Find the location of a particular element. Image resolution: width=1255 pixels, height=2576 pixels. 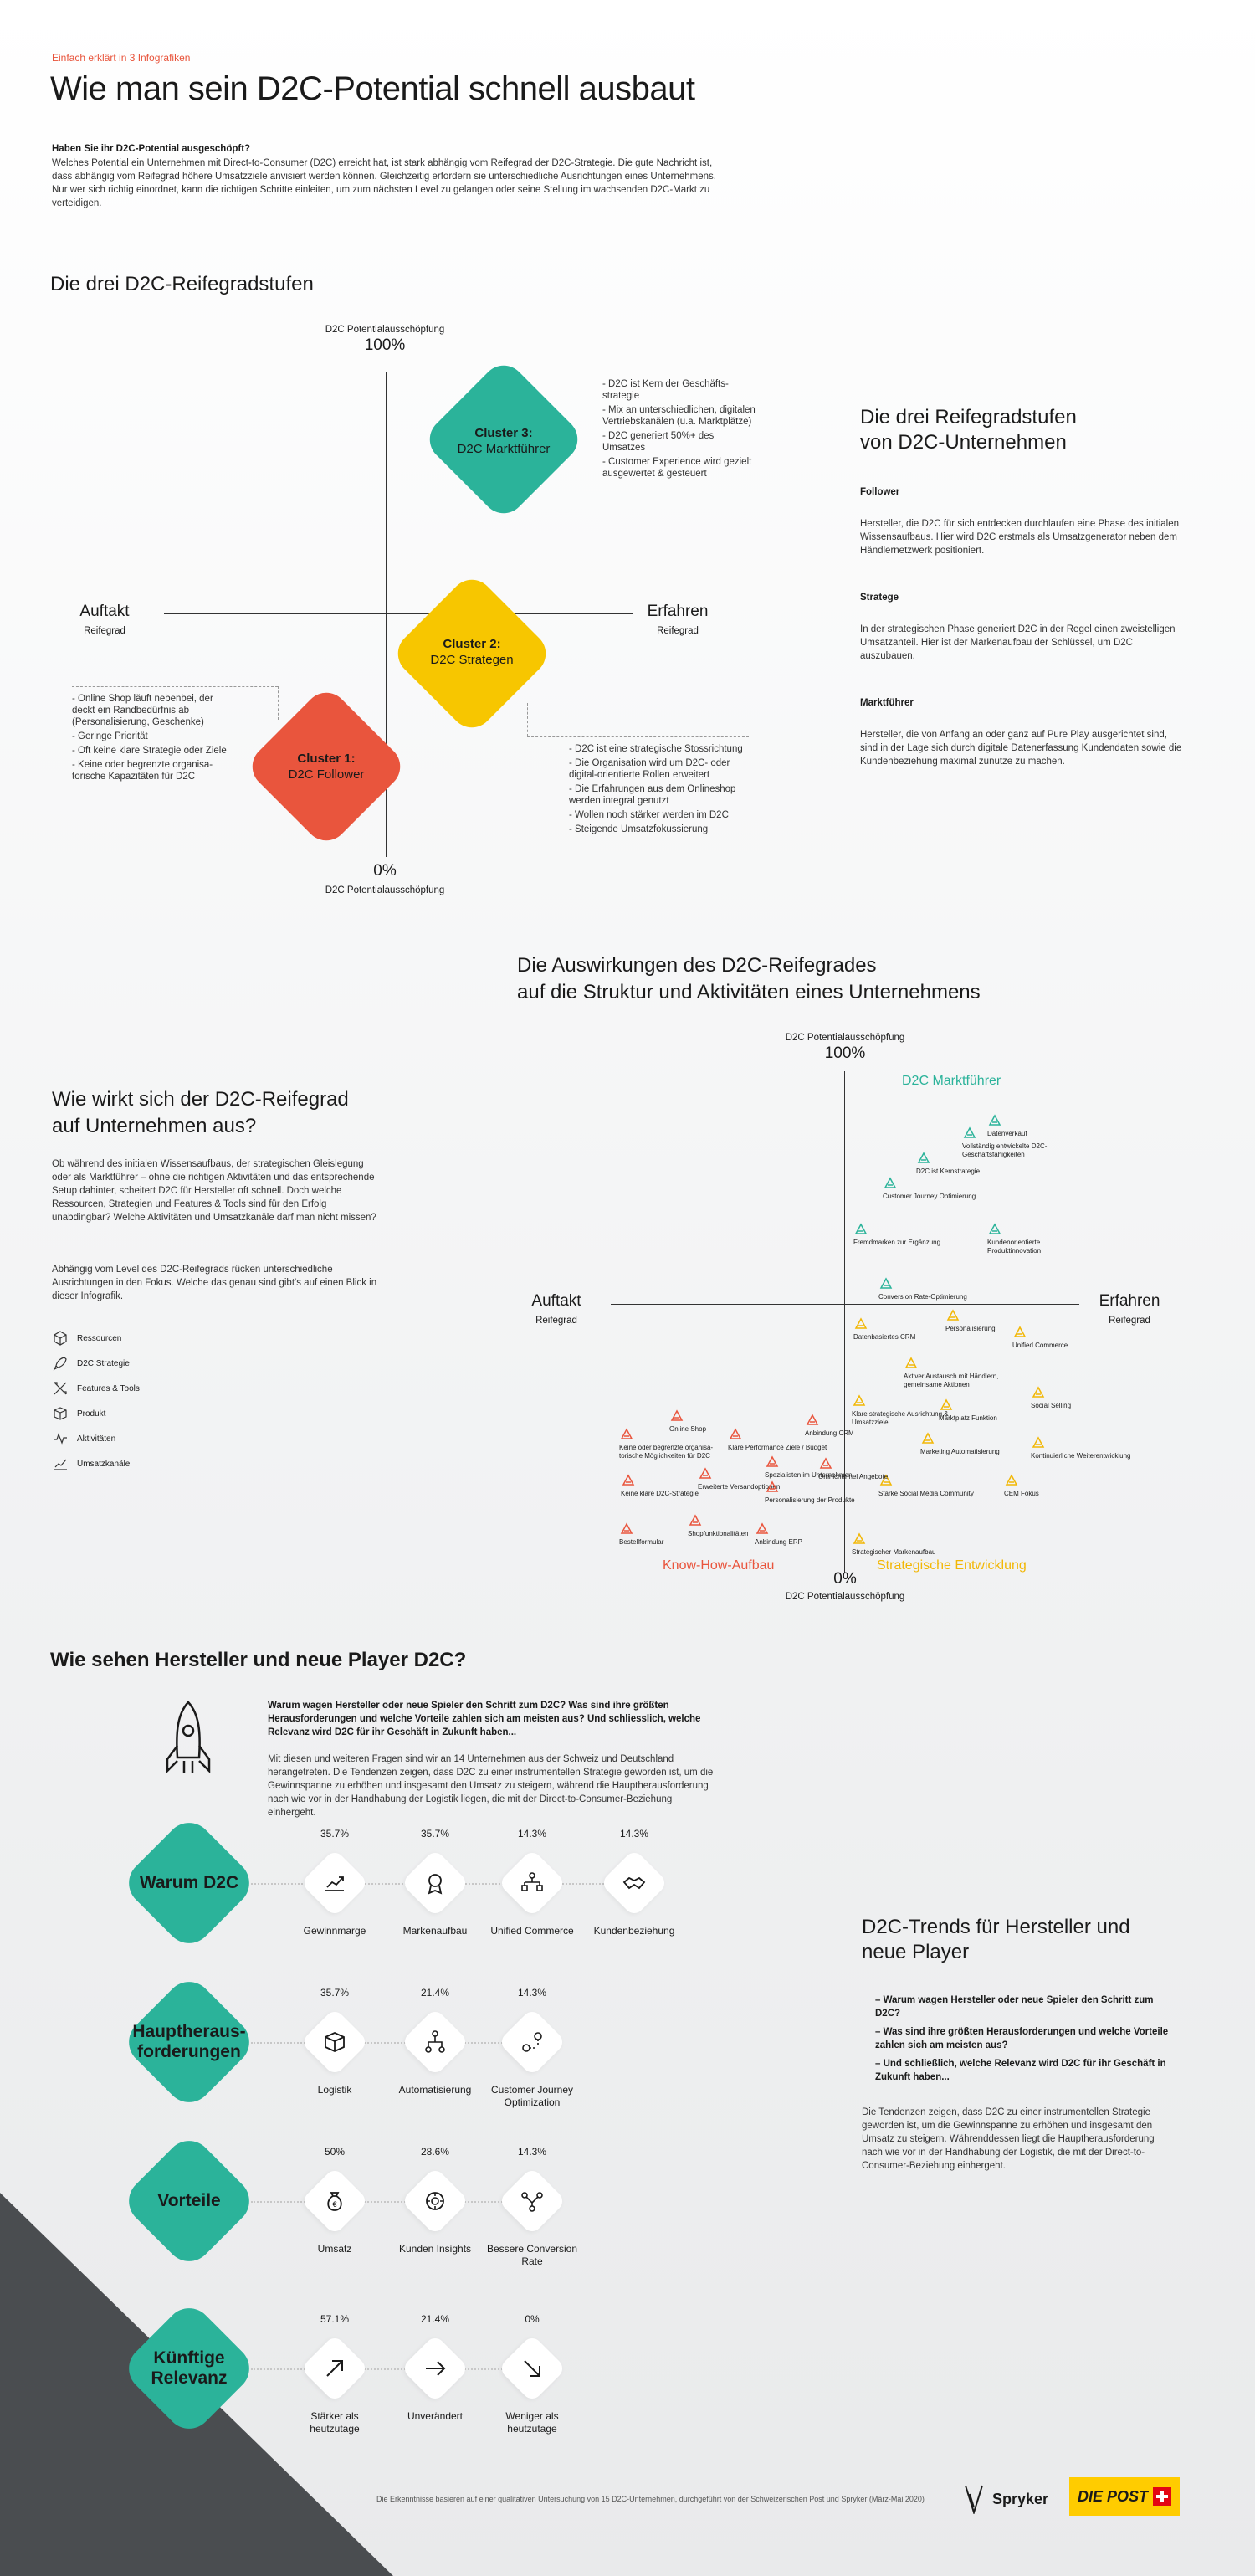

legend-umsatzkanaele: Umsatzkanäle is located at coordinates (96, 1463).